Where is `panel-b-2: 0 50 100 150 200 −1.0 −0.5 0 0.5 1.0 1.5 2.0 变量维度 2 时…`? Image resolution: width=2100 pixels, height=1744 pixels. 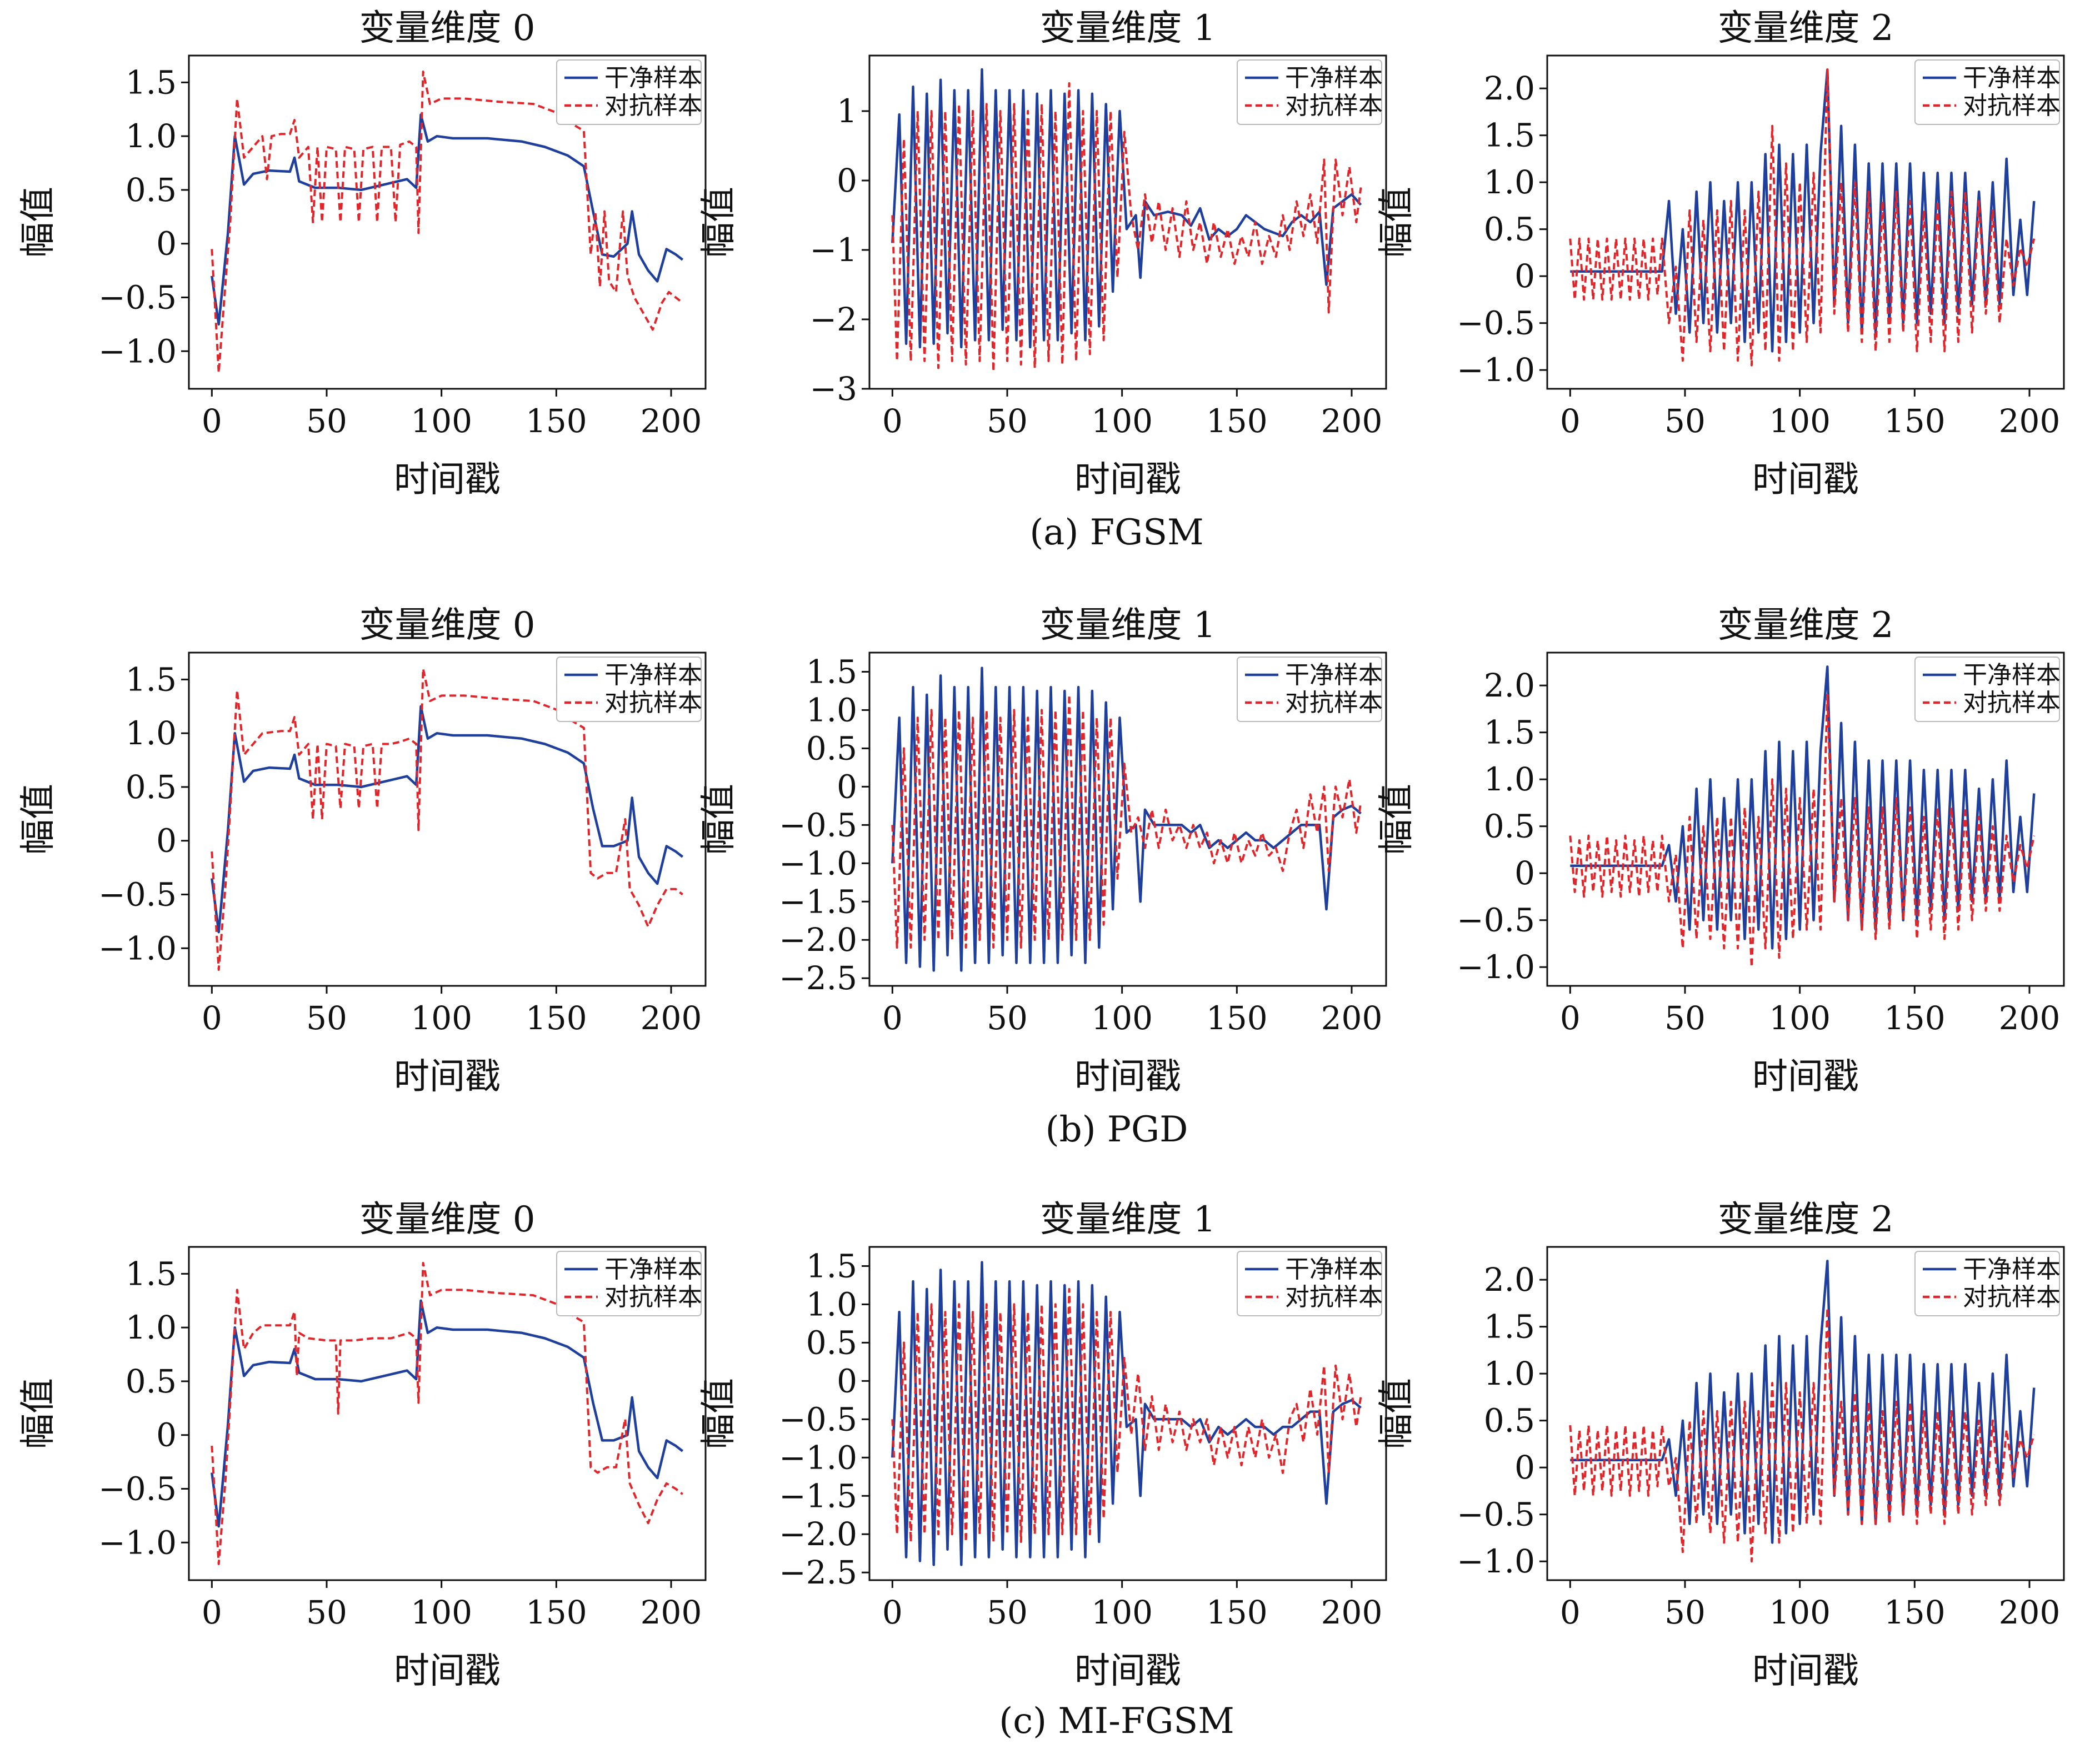
panel-b-2: 0 50 100 150 200 −1.0 −0.5 0 0.5 1.0 1.5 2.0 变量维度 2 时… is located at coordinates (1721, 851).